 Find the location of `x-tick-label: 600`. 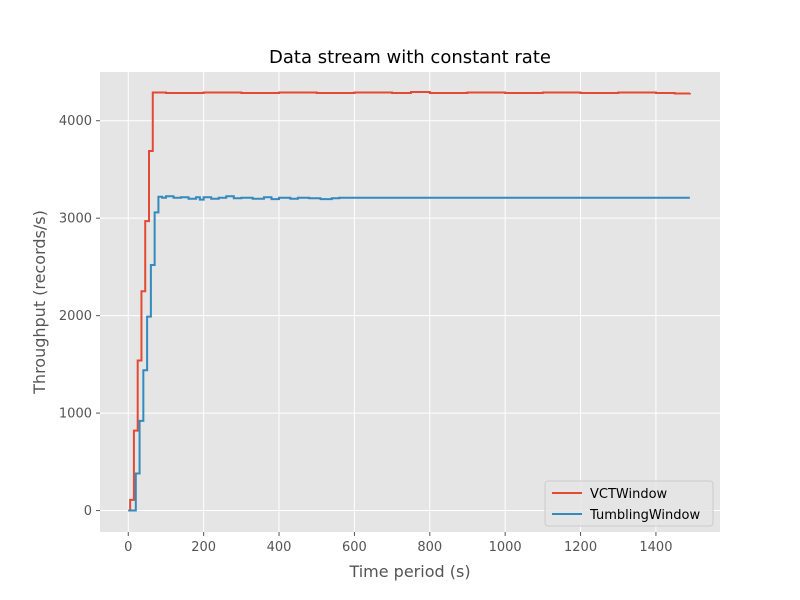

x-tick-label: 600 is located at coordinates (354, 547).